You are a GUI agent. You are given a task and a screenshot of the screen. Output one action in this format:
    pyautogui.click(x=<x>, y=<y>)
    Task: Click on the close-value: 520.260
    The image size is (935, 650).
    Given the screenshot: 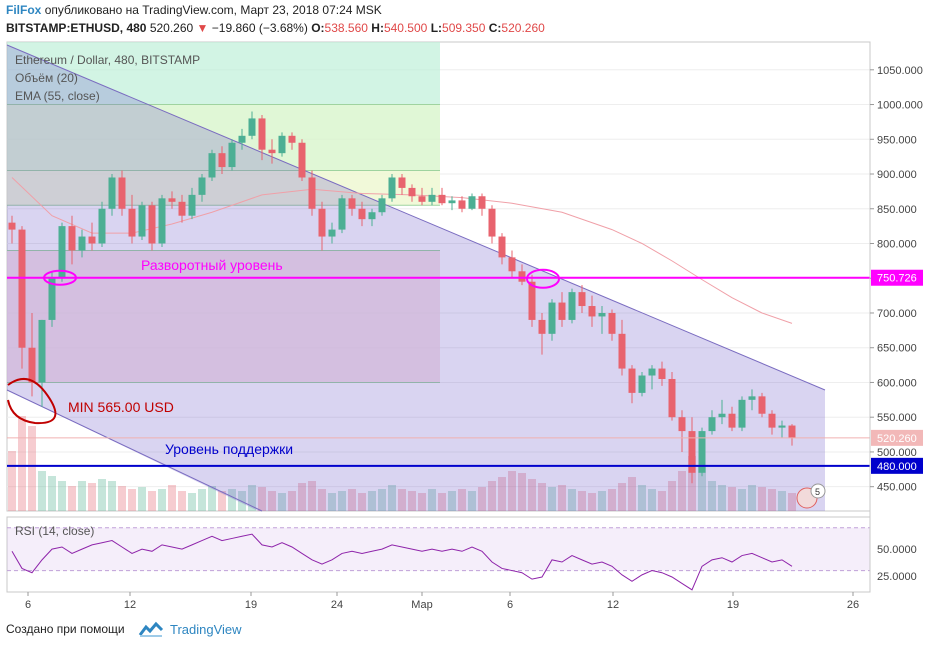 What is the action you would take?
    pyautogui.click(x=523, y=28)
    